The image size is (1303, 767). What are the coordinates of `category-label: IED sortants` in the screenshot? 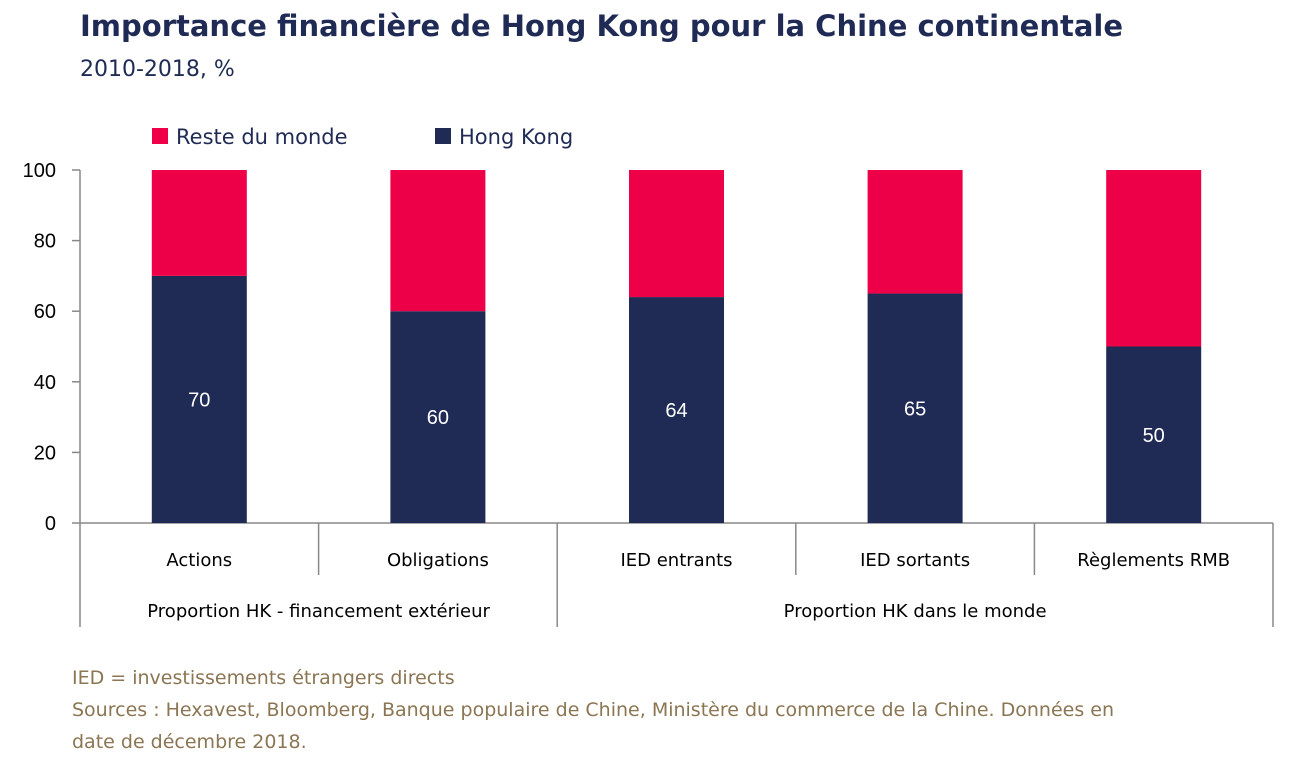 It's located at (915, 560).